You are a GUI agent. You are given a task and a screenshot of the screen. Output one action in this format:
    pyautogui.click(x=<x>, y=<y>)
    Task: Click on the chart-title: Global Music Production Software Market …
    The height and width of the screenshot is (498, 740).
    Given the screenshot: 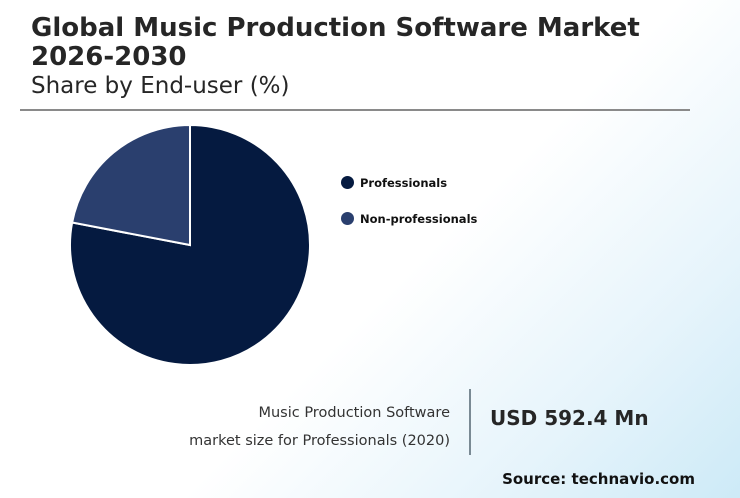 What is the action you would take?
    pyautogui.click(x=335, y=42)
    